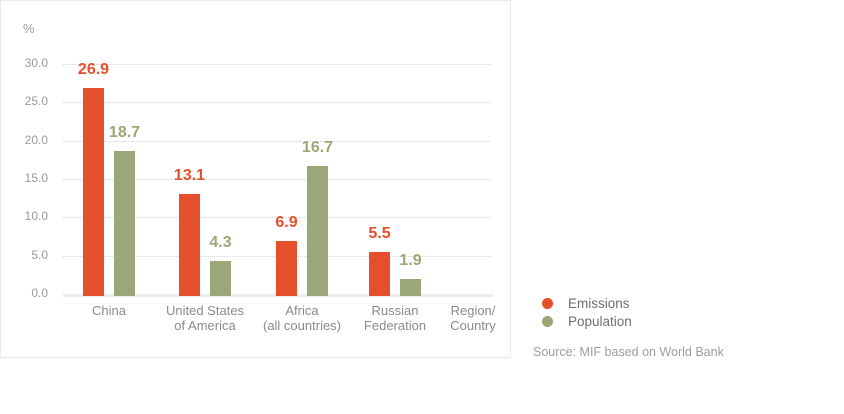 This screenshot has height=414, width=844. Describe the element at coordinates (547, 303) in the screenshot. I see `emissions-swatch-icon` at that location.